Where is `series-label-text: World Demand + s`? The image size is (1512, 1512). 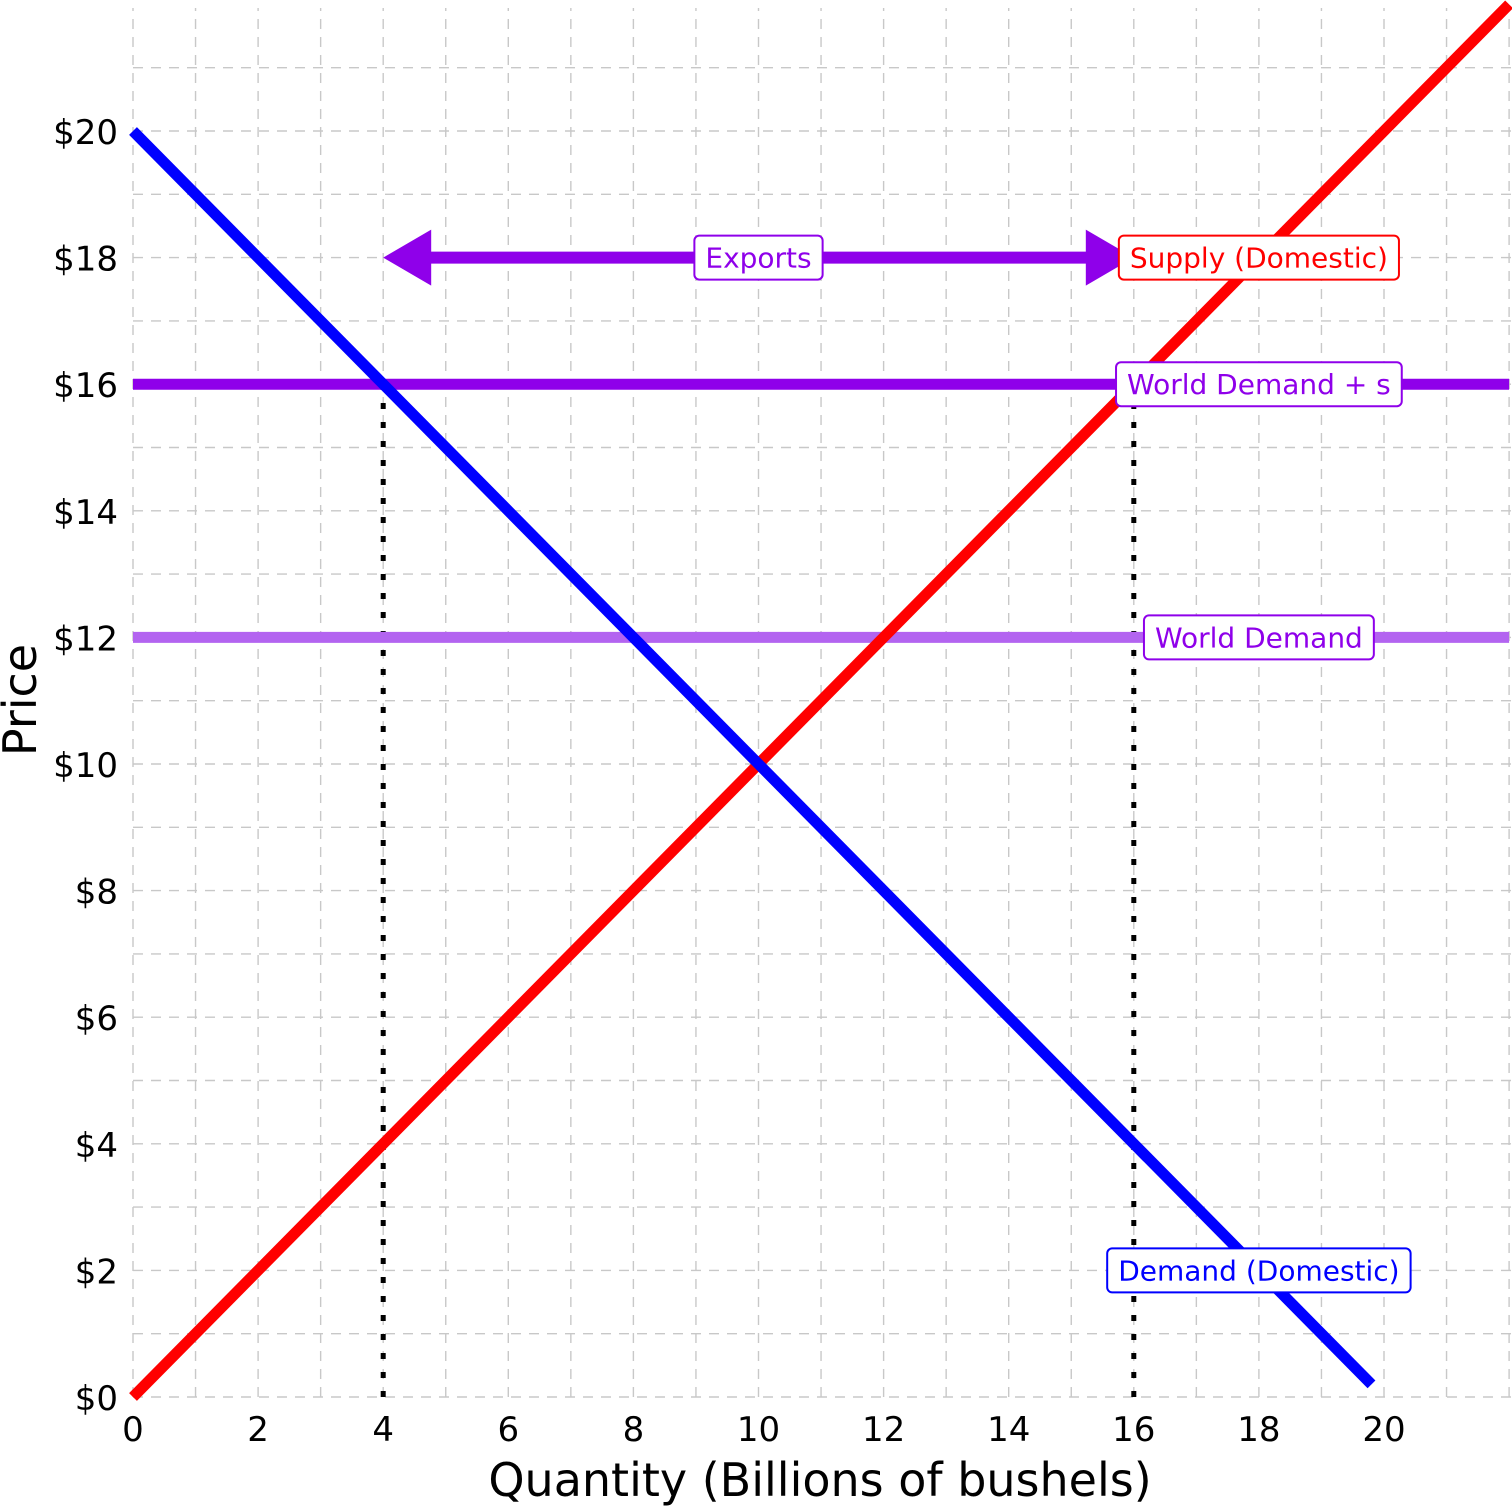
series-label-text: World Demand + s is located at coordinates (1259, 384).